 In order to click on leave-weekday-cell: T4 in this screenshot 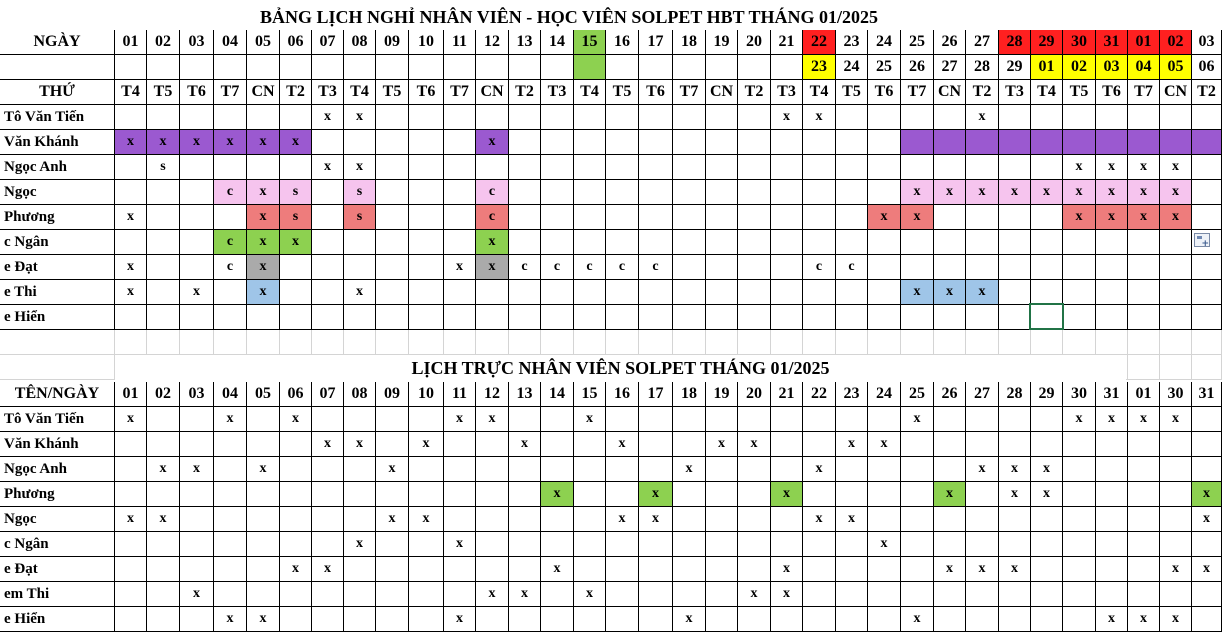, I will do `click(360, 92)`.